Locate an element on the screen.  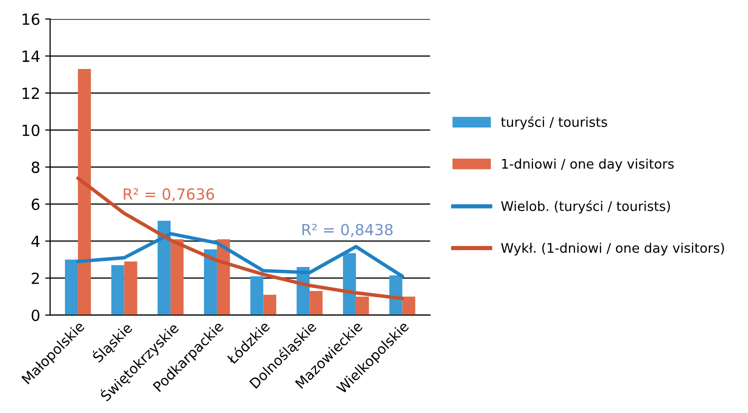
y-tick-label: 2 is located at coordinates (35, 278).